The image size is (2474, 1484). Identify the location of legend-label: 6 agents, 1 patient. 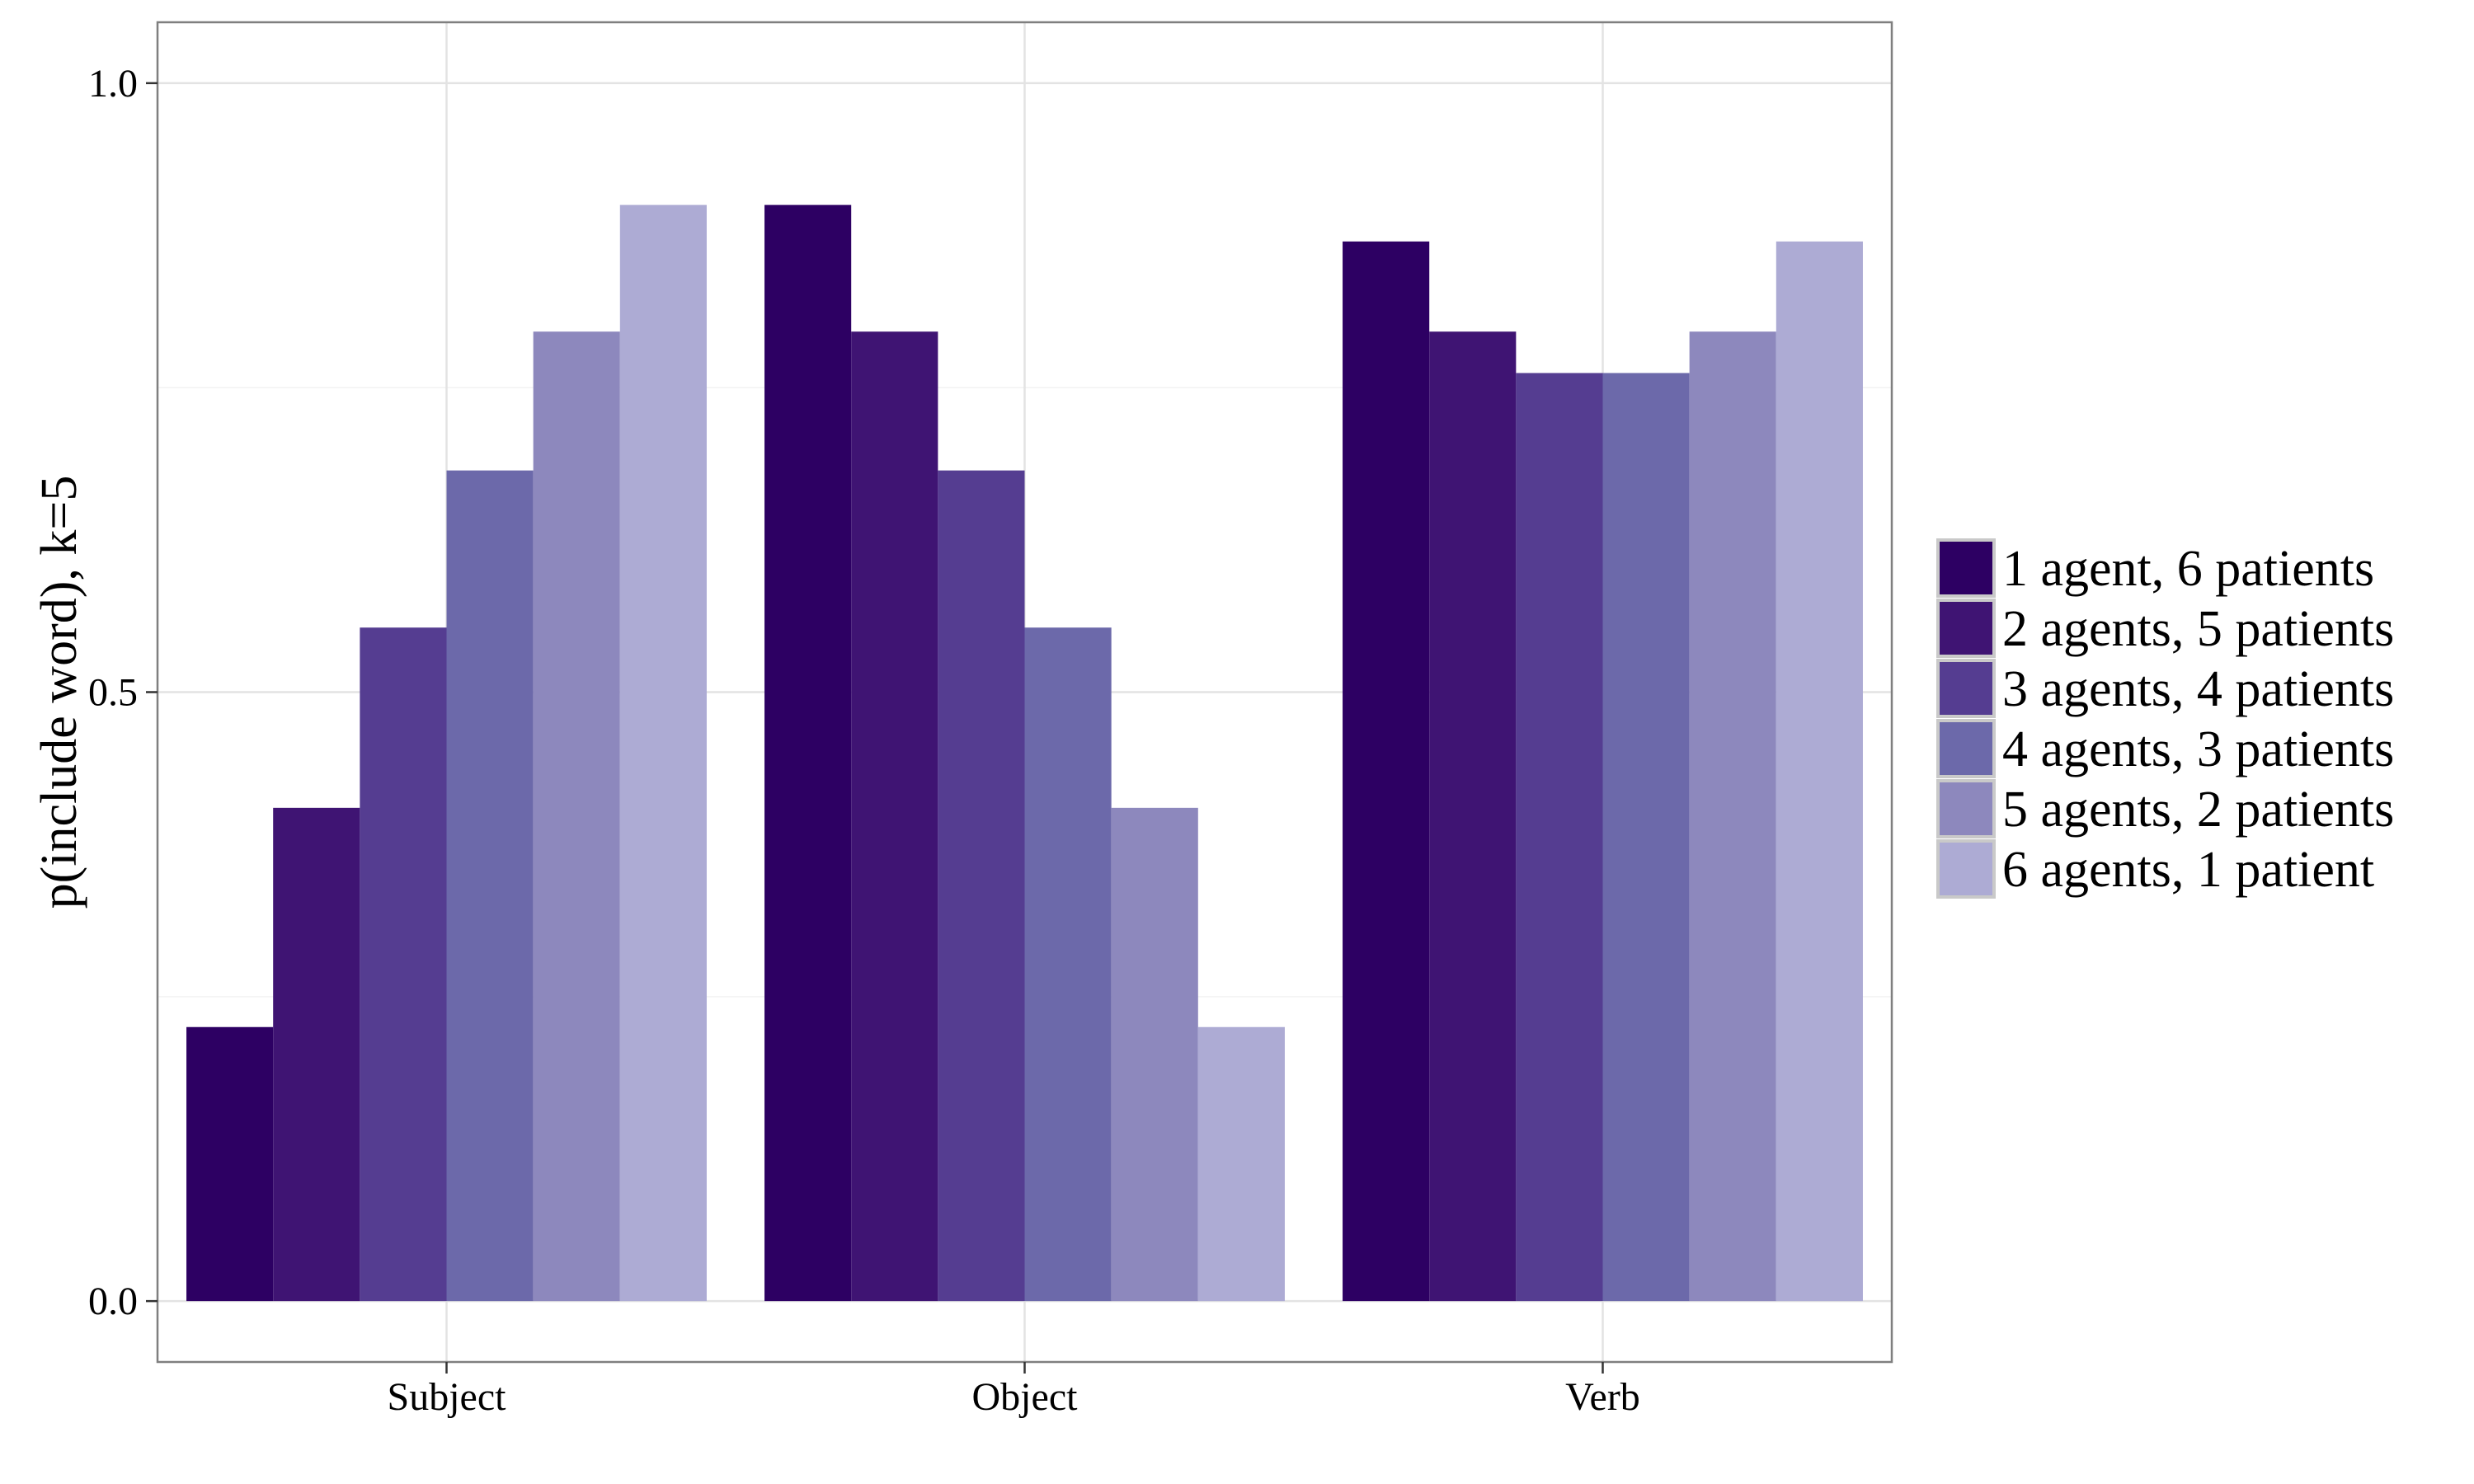
(2188, 870).